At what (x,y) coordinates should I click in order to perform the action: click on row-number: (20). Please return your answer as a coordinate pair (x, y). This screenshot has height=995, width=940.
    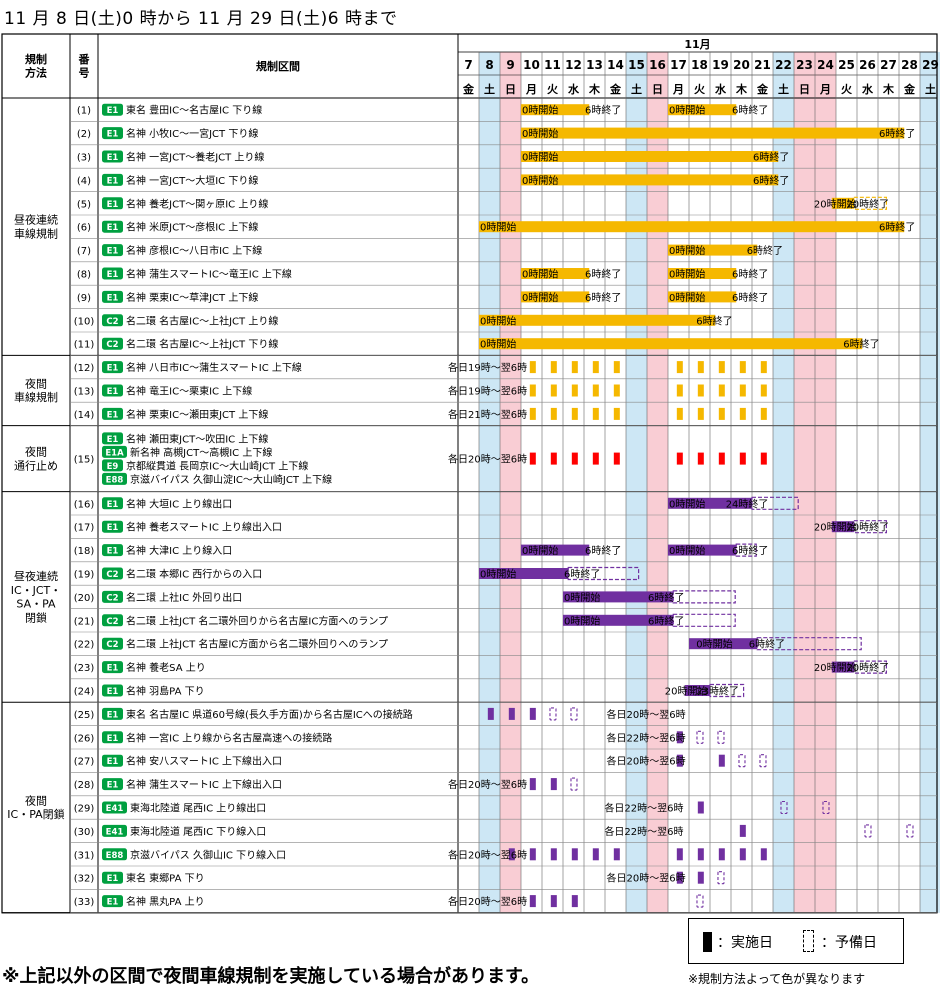
    Looking at the image, I should click on (84, 598).